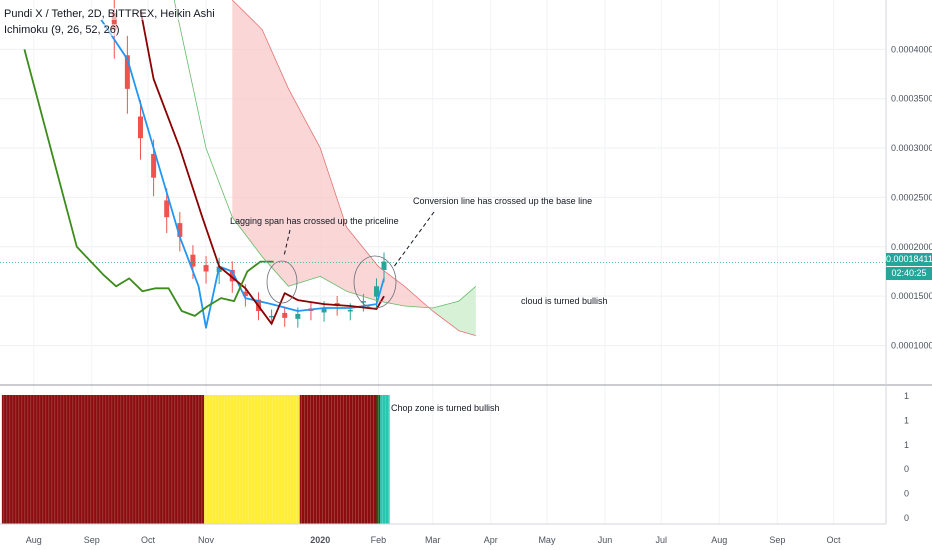  What do you see at coordinates (605, 540) in the screenshot?
I see `time-tick-label: Jun` at bounding box center [605, 540].